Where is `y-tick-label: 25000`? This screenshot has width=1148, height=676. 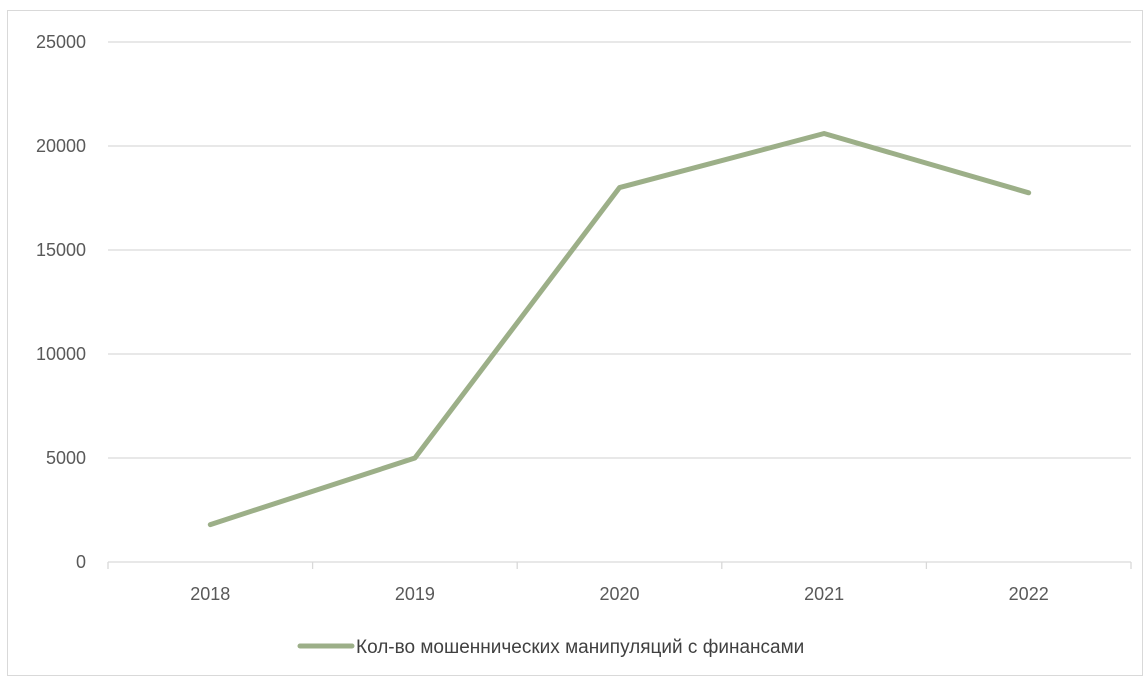 y-tick-label: 25000 is located at coordinates (61, 42).